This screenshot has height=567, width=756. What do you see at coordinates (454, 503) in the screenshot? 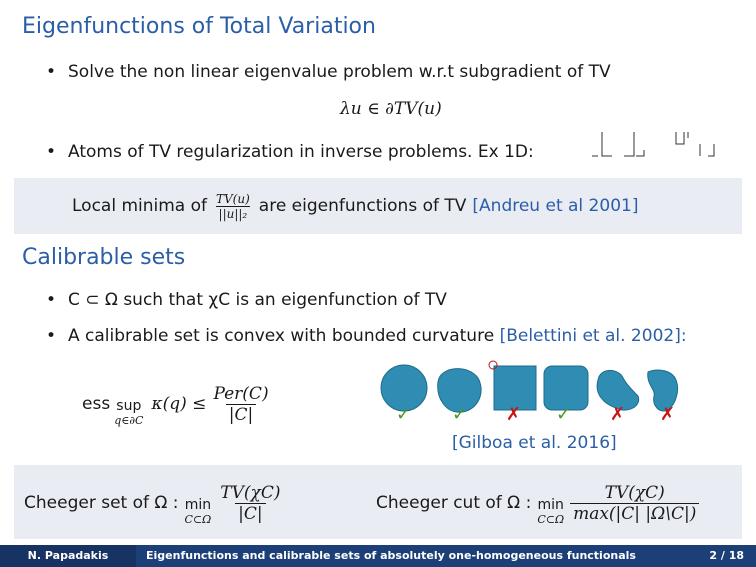
I see `cheeger-cut-label: Cheeger cut of Ω :` at bounding box center [454, 503].